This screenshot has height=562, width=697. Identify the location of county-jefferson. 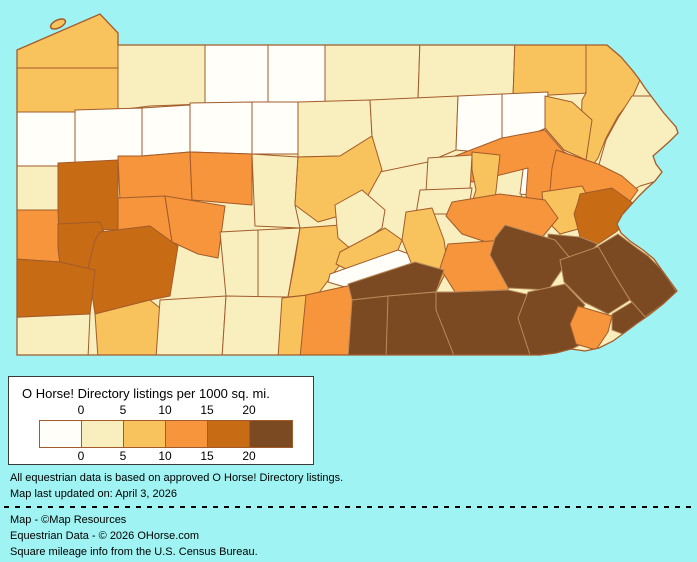
(221, 178).